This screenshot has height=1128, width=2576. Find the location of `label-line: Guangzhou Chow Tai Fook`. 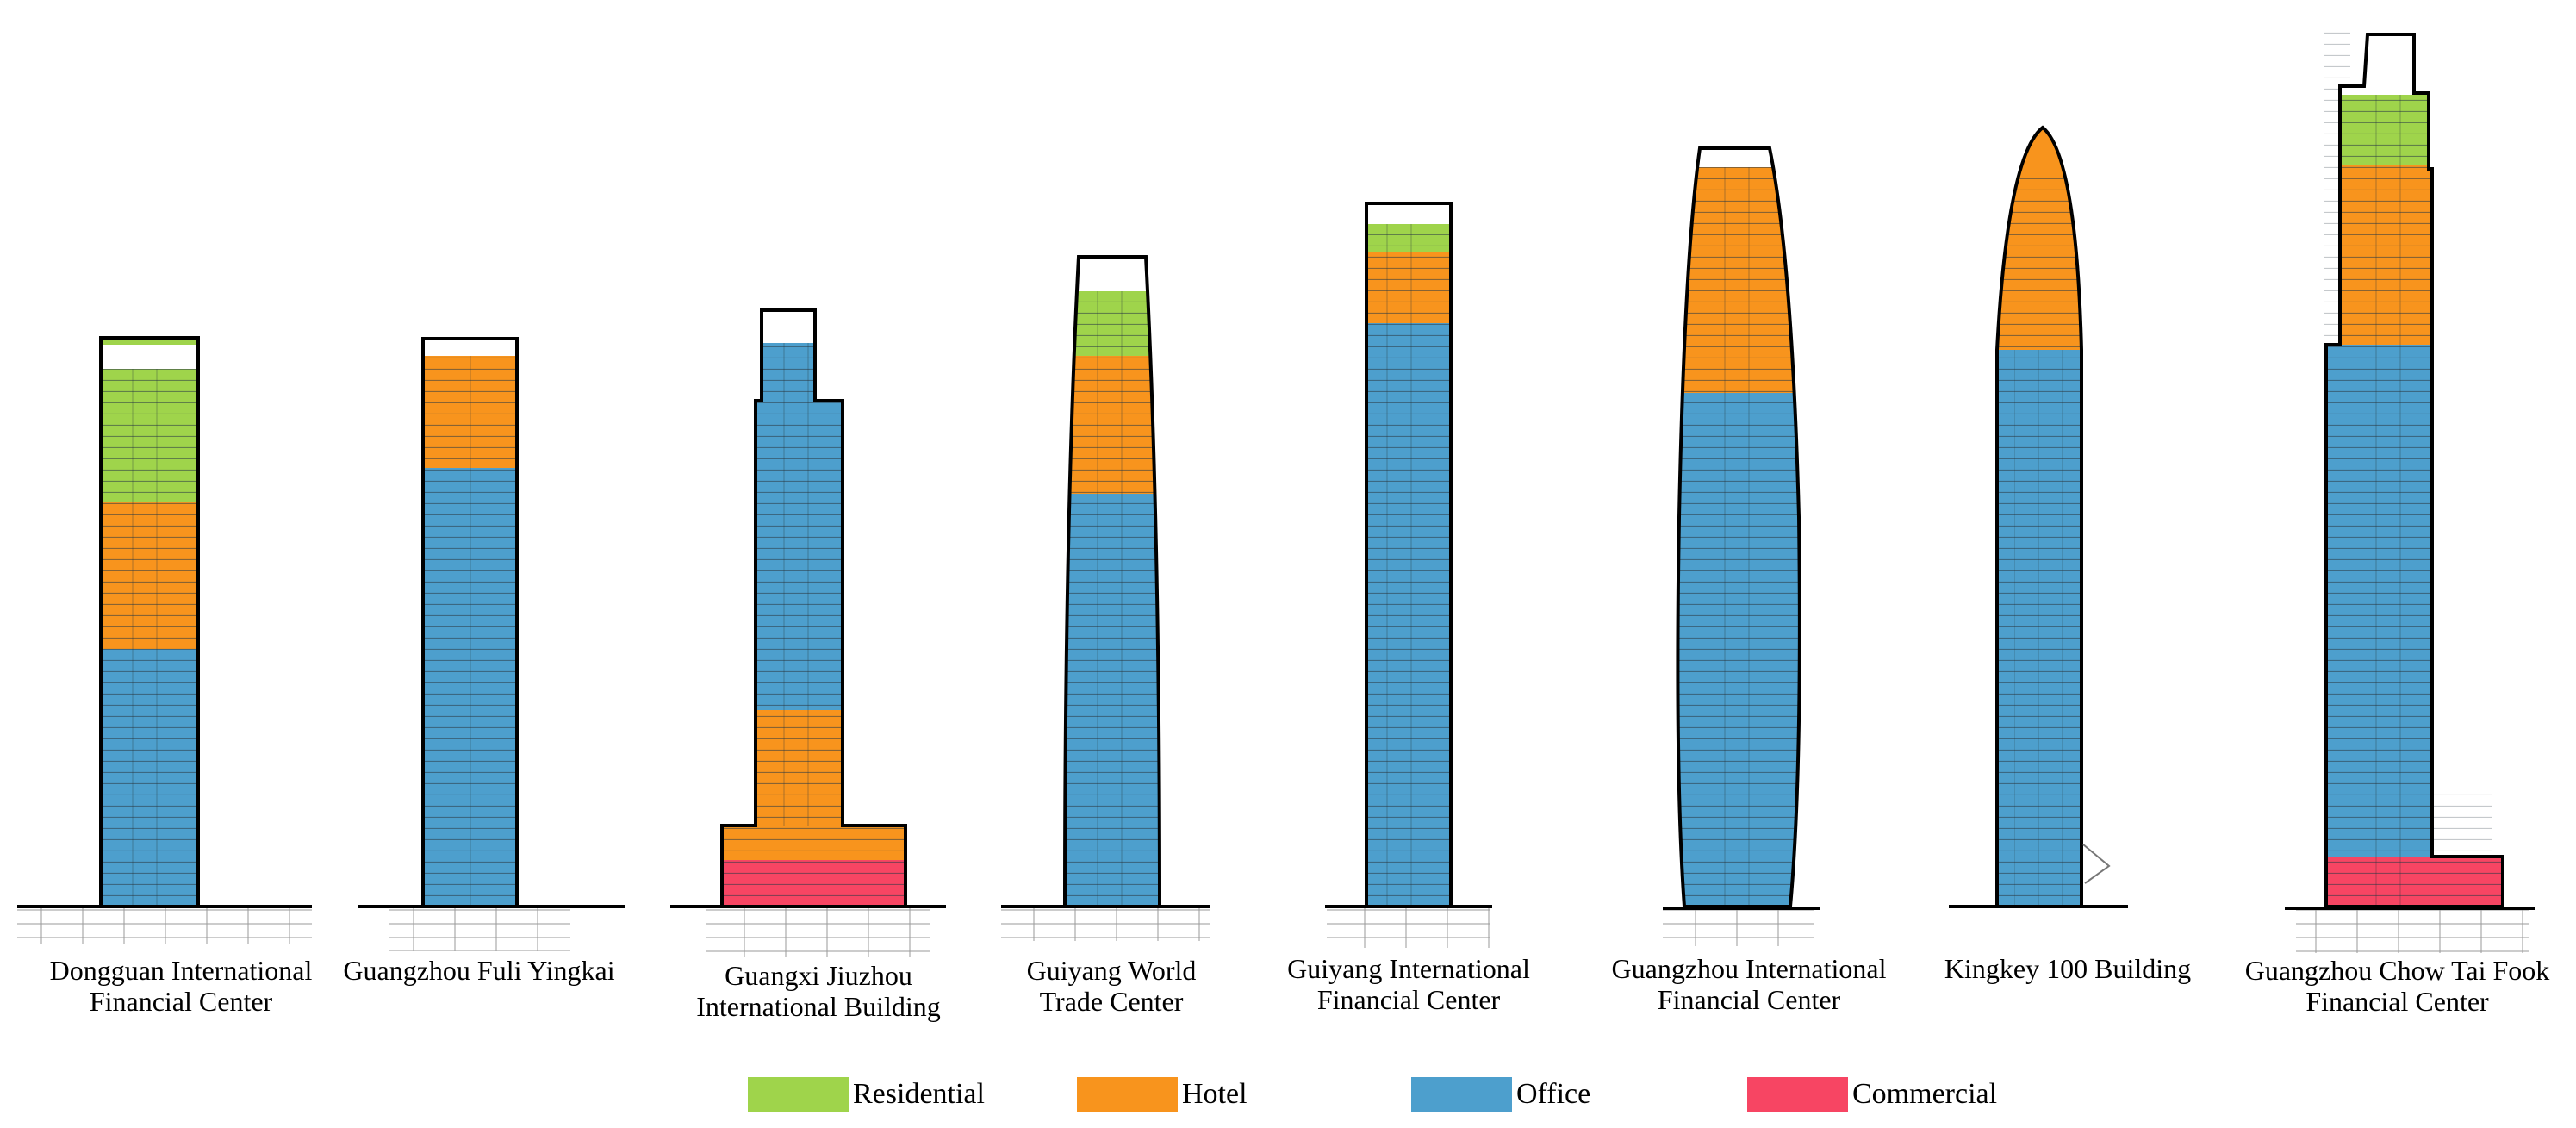

label-line: Guangzhou Chow Tai Fook is located at coordinates (2397, 970).